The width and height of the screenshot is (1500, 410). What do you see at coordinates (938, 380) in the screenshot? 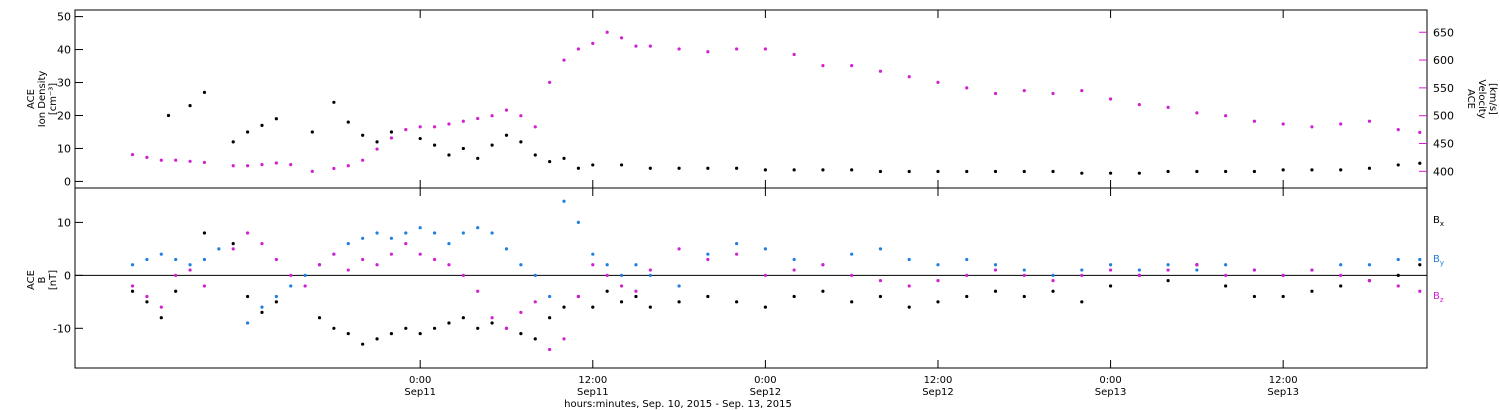
I see `x-tick-label-time: 12:00` at bounding box center [938, 380].